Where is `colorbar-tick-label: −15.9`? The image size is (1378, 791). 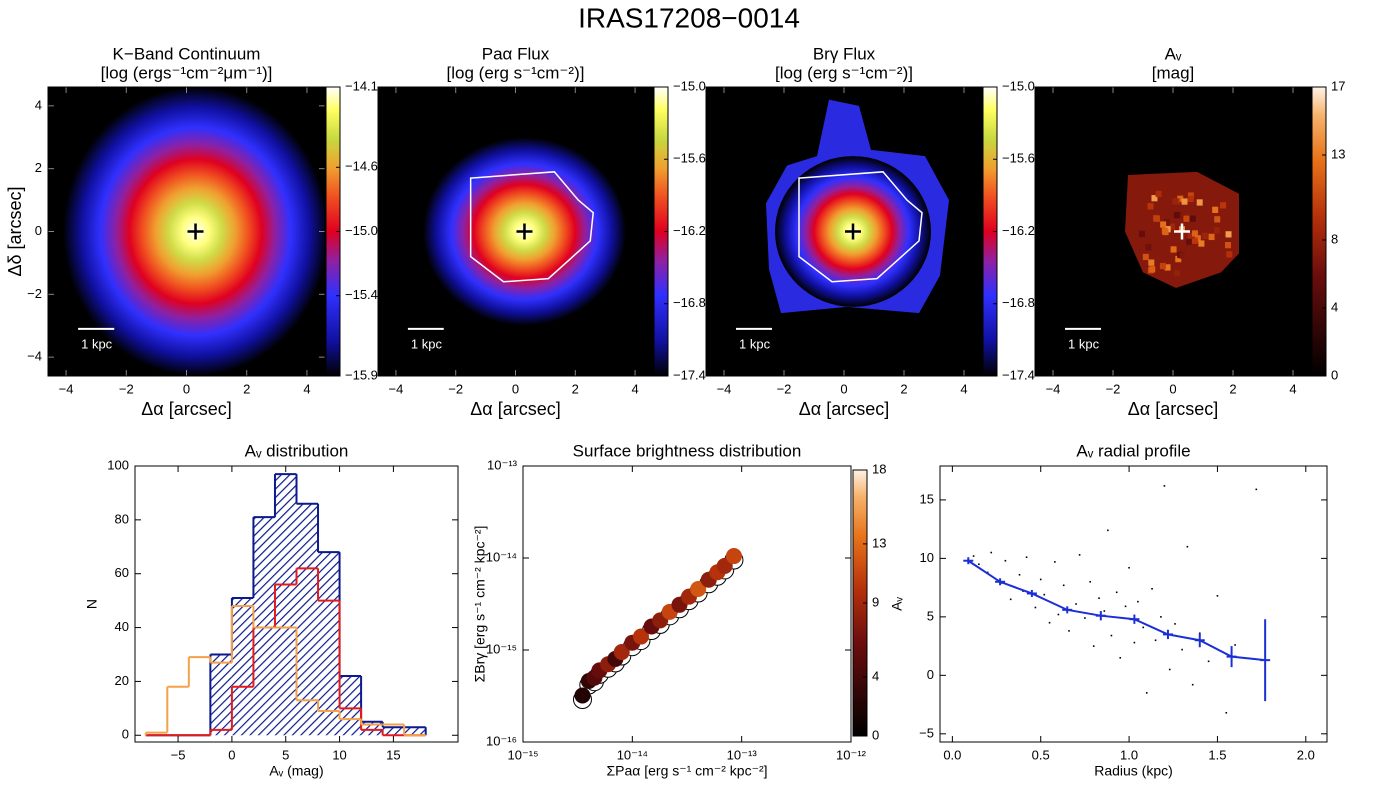
colorbar-tick-label: −15.9 is located at coordinates (361, 374).